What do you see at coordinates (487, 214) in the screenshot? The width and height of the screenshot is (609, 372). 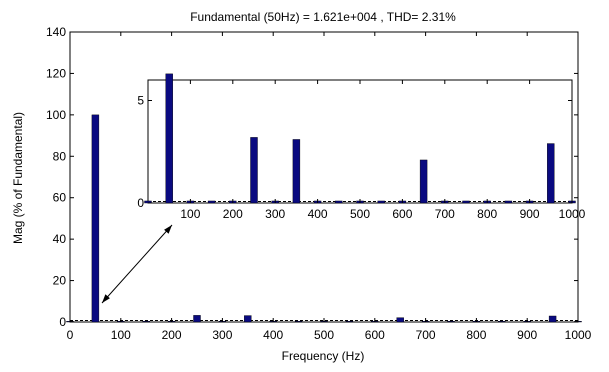 I see `inset-x-tick-label: 800` at bounding box center [487, 214].